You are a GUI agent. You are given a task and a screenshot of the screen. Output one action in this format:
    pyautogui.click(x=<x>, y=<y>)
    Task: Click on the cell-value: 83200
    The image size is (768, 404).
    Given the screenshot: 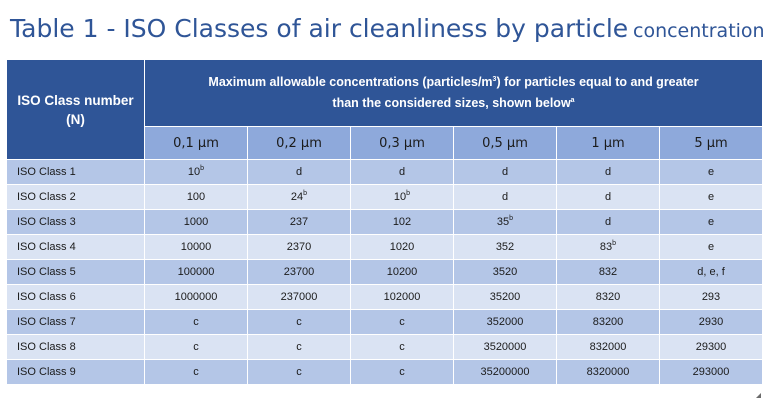 What is the action you would take?
    pyautogui.click(x=608, y=322)
    